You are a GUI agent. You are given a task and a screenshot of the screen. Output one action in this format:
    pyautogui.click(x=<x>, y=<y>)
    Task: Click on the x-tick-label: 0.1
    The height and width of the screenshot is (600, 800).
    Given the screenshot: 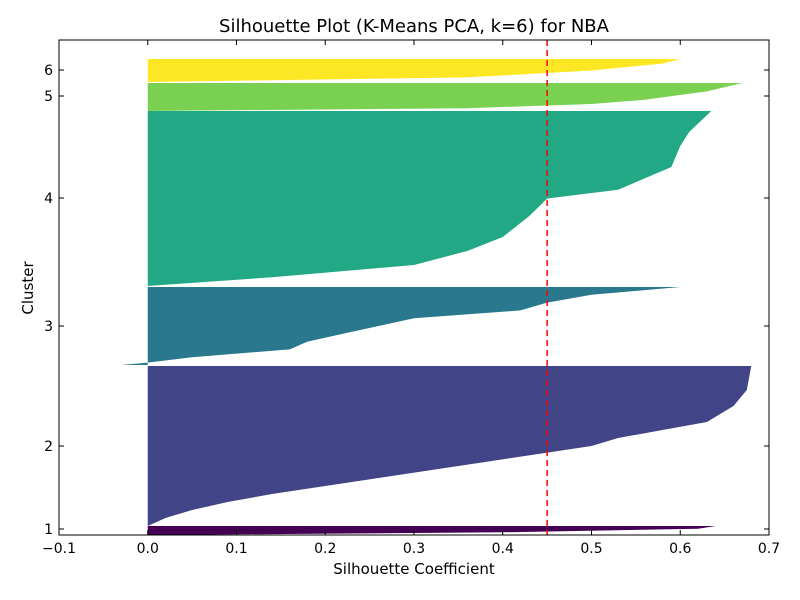 What is the action you would take?
    pyautogui.click(x=236, y=549)
    